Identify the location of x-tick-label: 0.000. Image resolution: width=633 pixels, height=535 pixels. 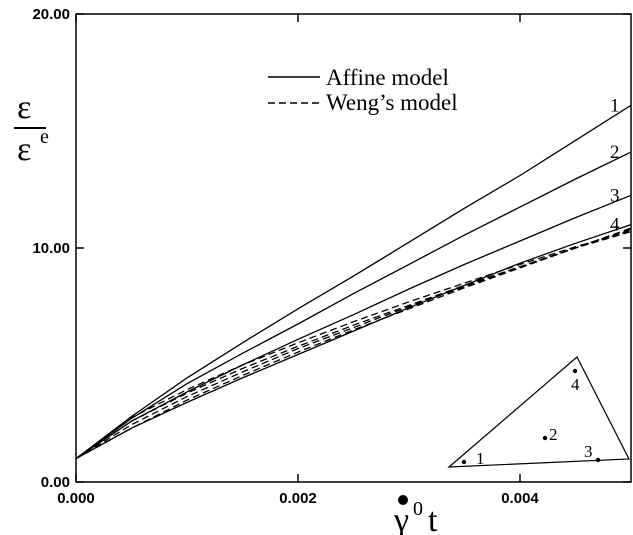
(76, 498).